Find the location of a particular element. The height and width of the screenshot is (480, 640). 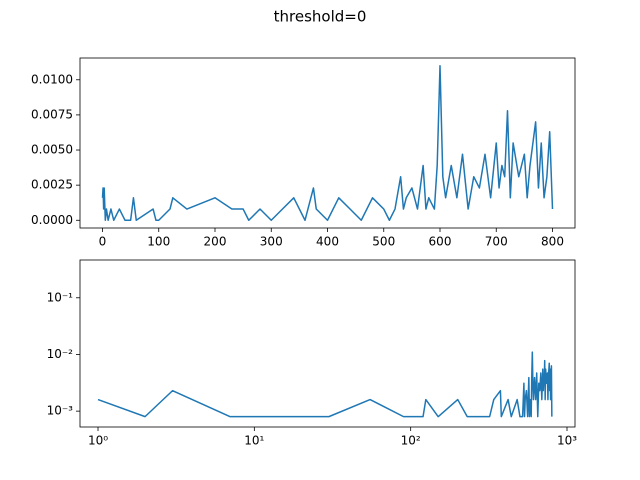

x-tick-label: 400 is located at coordinates (327, 242).